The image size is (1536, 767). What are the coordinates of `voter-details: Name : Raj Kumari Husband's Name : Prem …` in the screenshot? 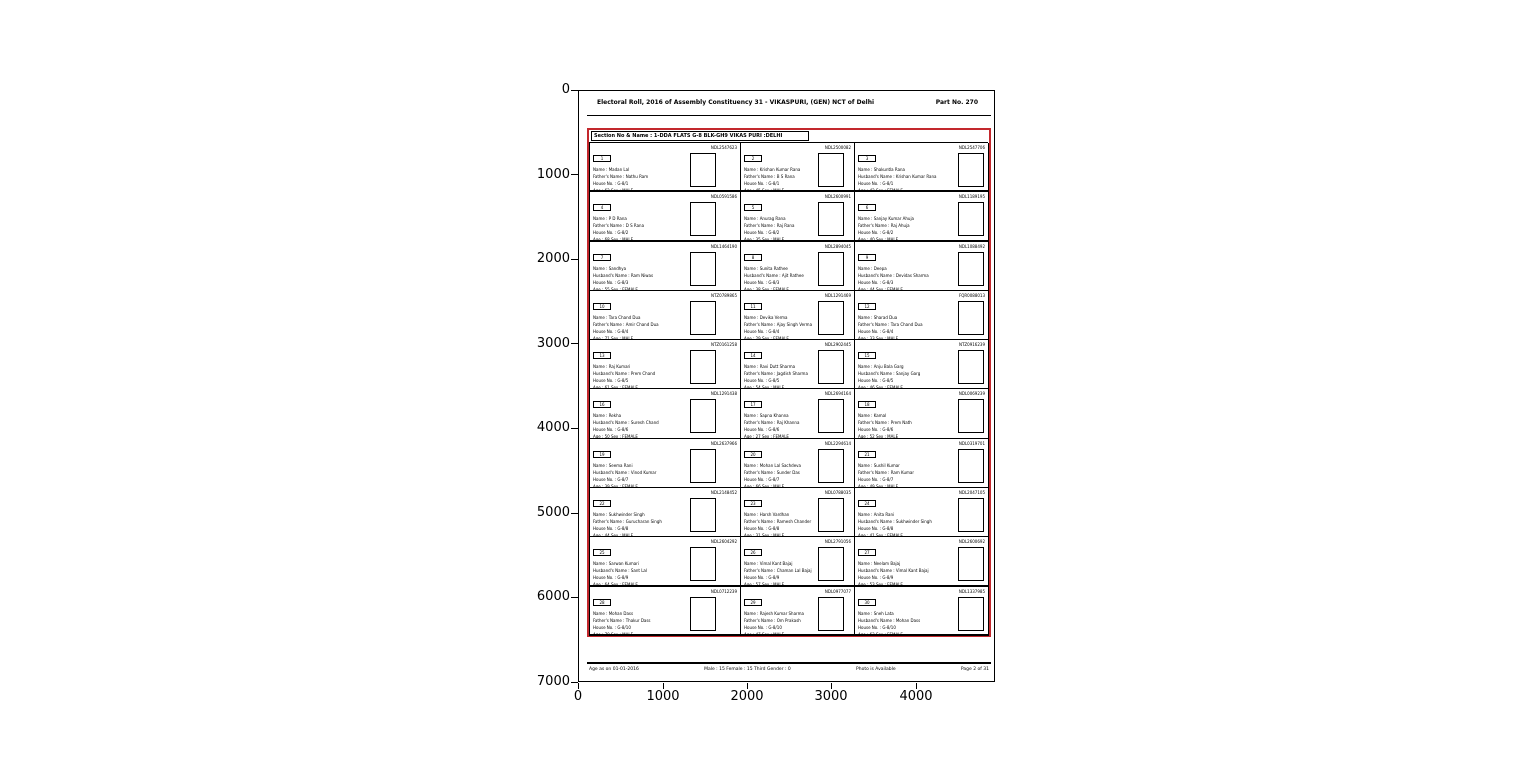 It's located at (645, 376).